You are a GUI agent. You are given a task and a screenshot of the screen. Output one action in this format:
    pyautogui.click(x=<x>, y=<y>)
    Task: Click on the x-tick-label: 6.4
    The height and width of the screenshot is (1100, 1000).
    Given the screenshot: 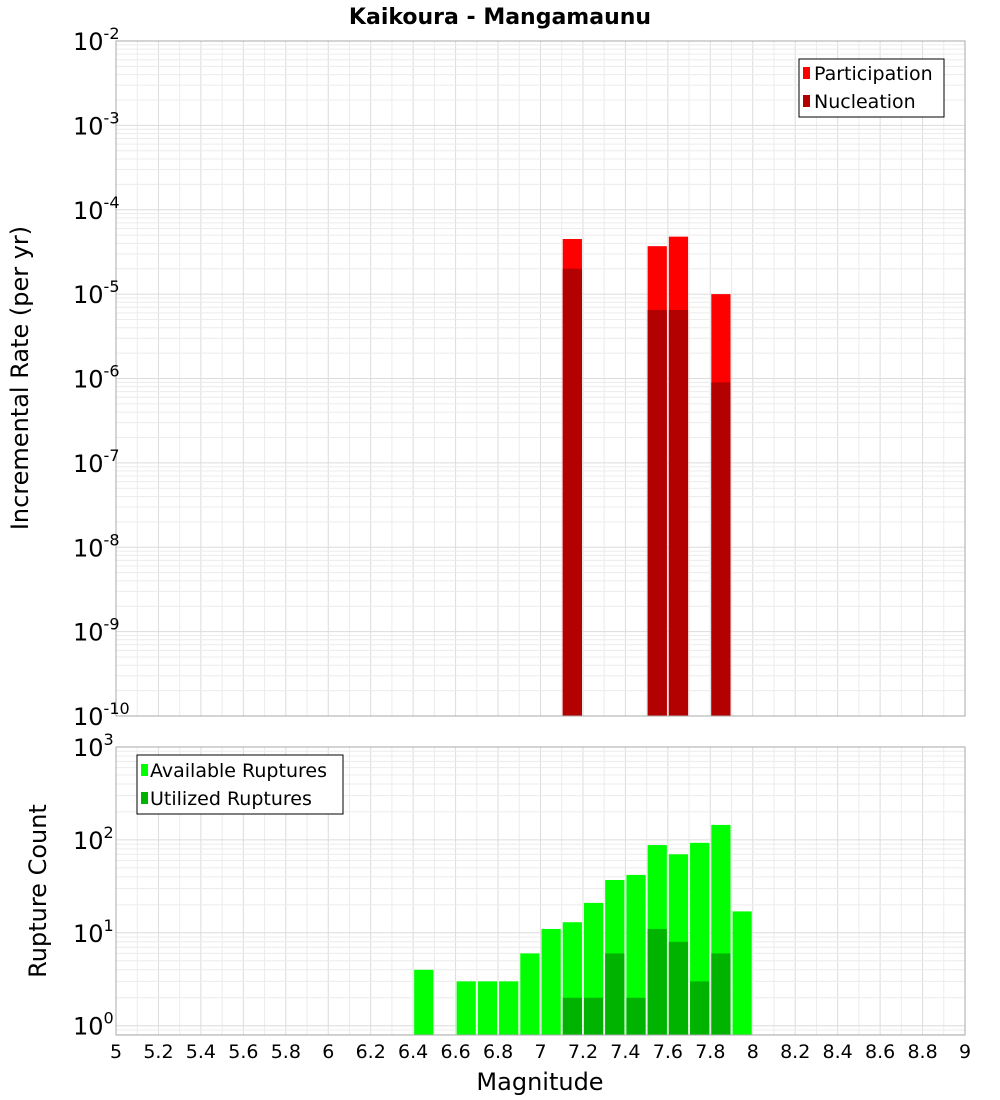 What is the action you would take?
    pyautogui.click(x=413, y=1052)
    